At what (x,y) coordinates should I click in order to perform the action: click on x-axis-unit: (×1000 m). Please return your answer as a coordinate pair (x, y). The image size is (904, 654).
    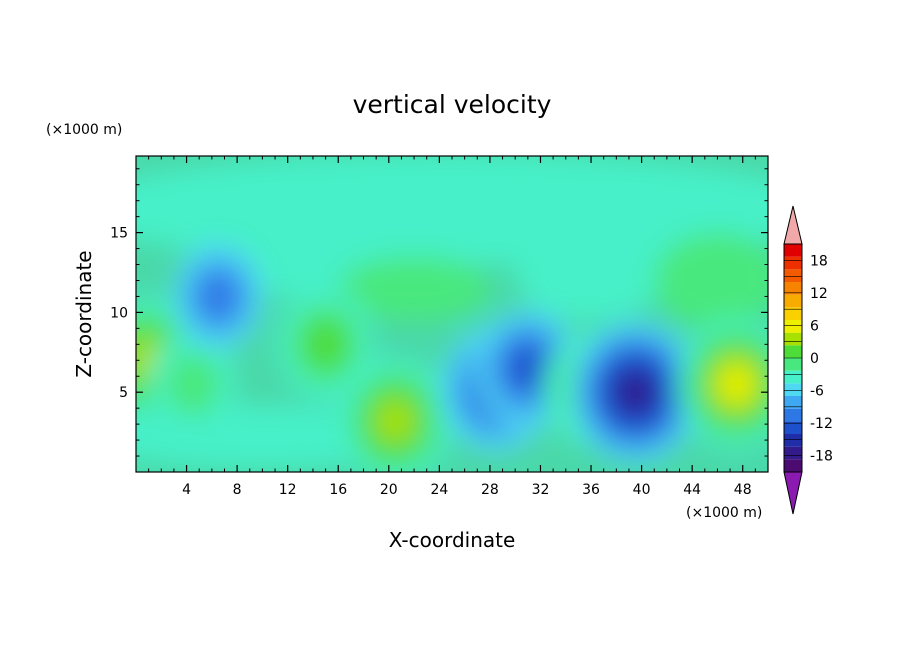
    Looking at the image, I should click on (724, 513).